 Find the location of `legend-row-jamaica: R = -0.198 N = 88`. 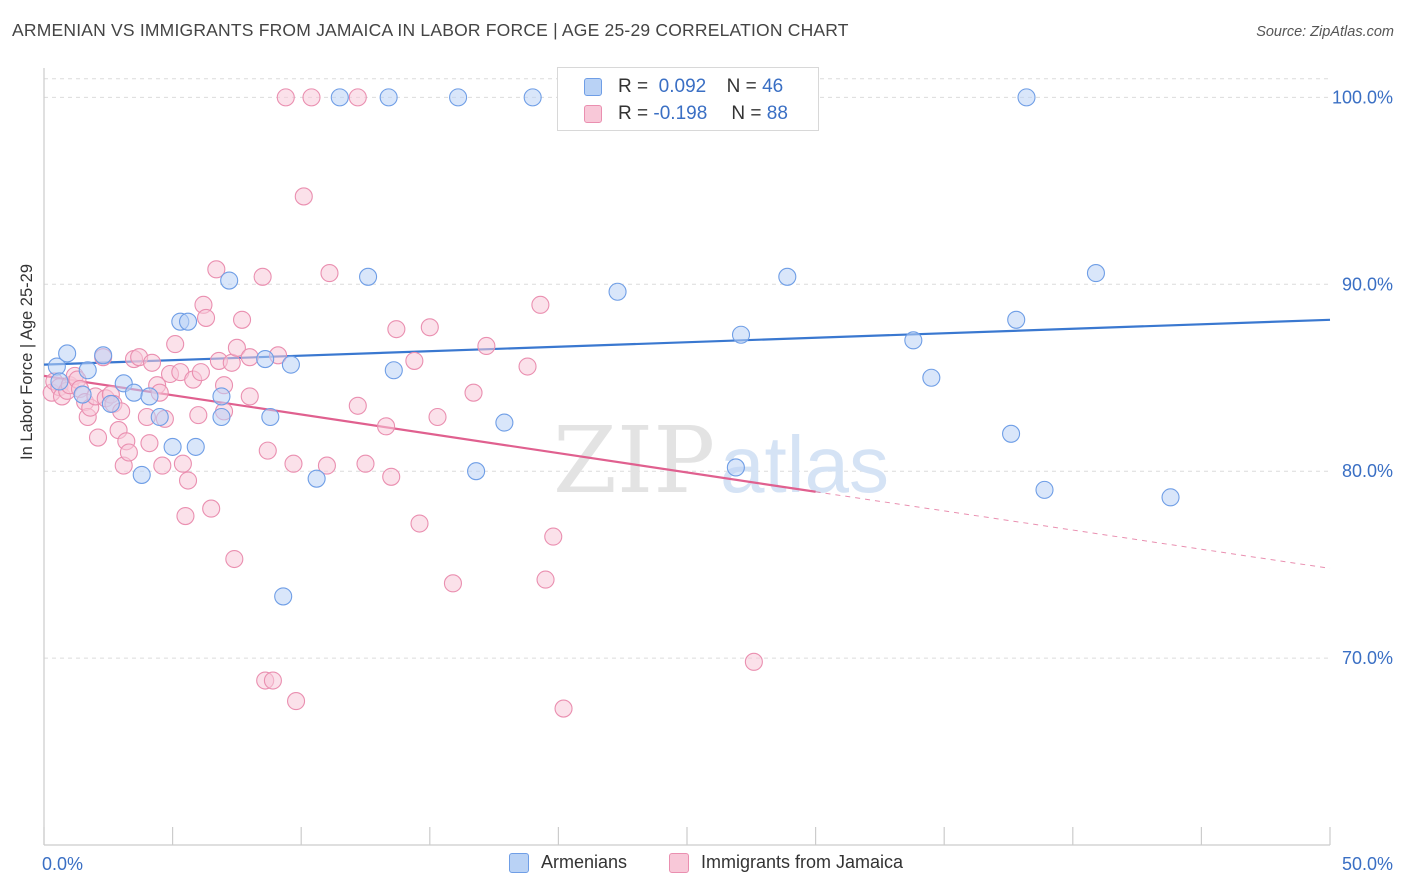

legend-row-jamaica: R = -0.198 N = 88 is located at coordinates (686, 114).